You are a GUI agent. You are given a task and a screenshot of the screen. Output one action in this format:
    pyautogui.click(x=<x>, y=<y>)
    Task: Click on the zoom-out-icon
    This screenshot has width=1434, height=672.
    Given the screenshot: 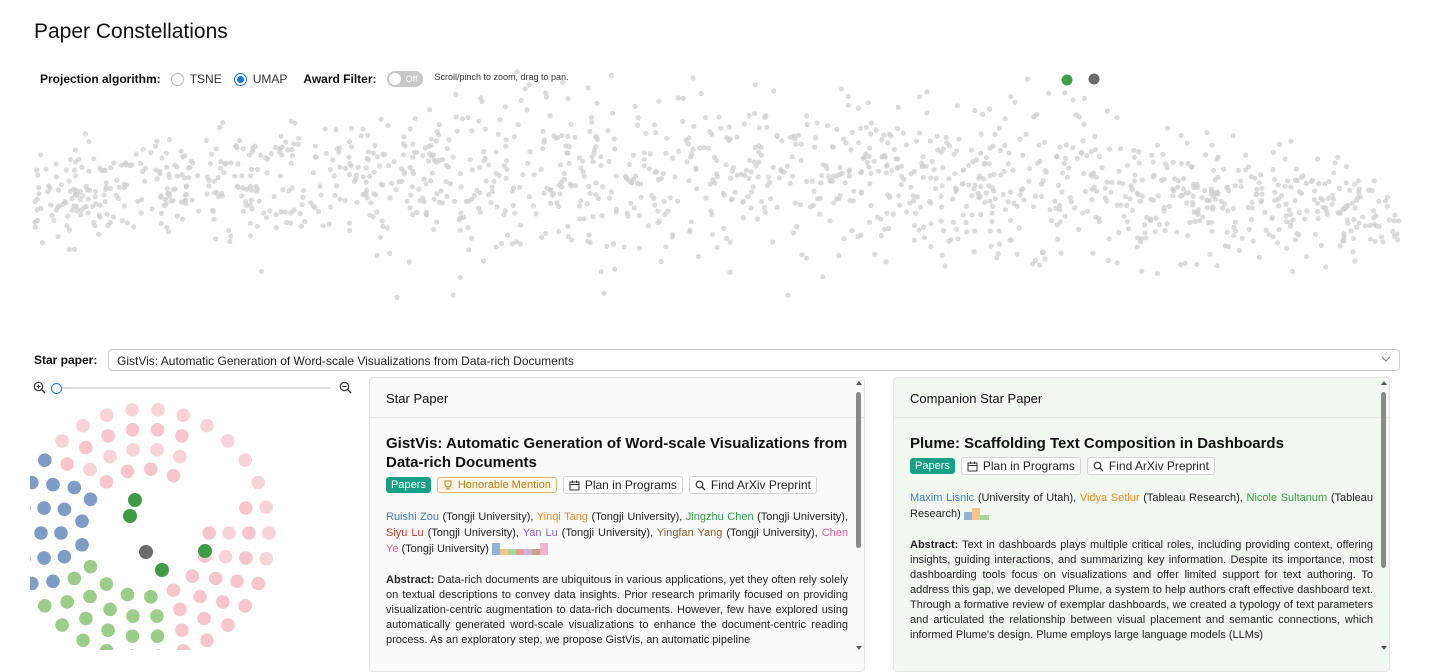 What is the action you would take?
    pyautogui.click(x=345, y=387)
    